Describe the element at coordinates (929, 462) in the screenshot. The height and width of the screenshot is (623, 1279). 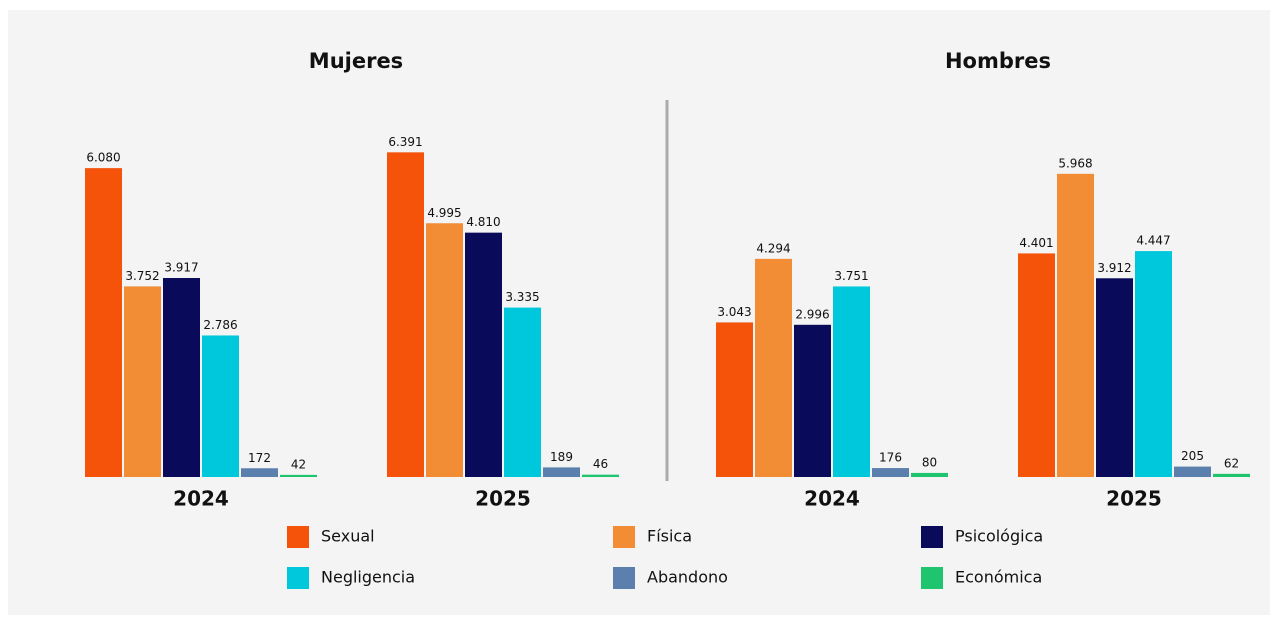
I see `value-label: 80` at that location.